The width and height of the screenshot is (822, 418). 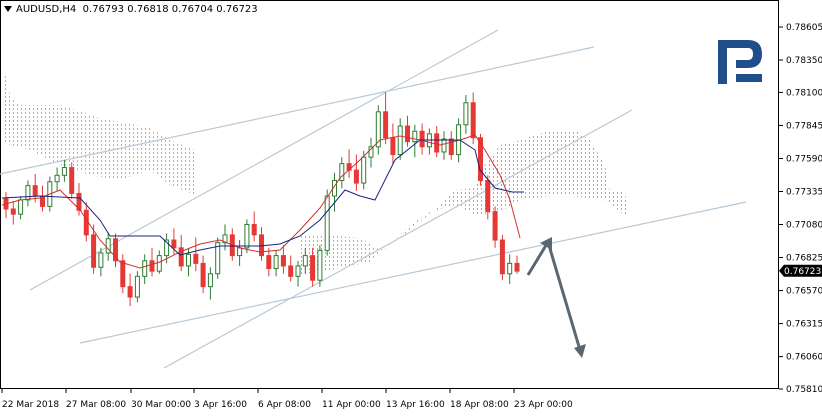 I want to click on y-tick-label: 0.77590, so click(x=804, y=159).